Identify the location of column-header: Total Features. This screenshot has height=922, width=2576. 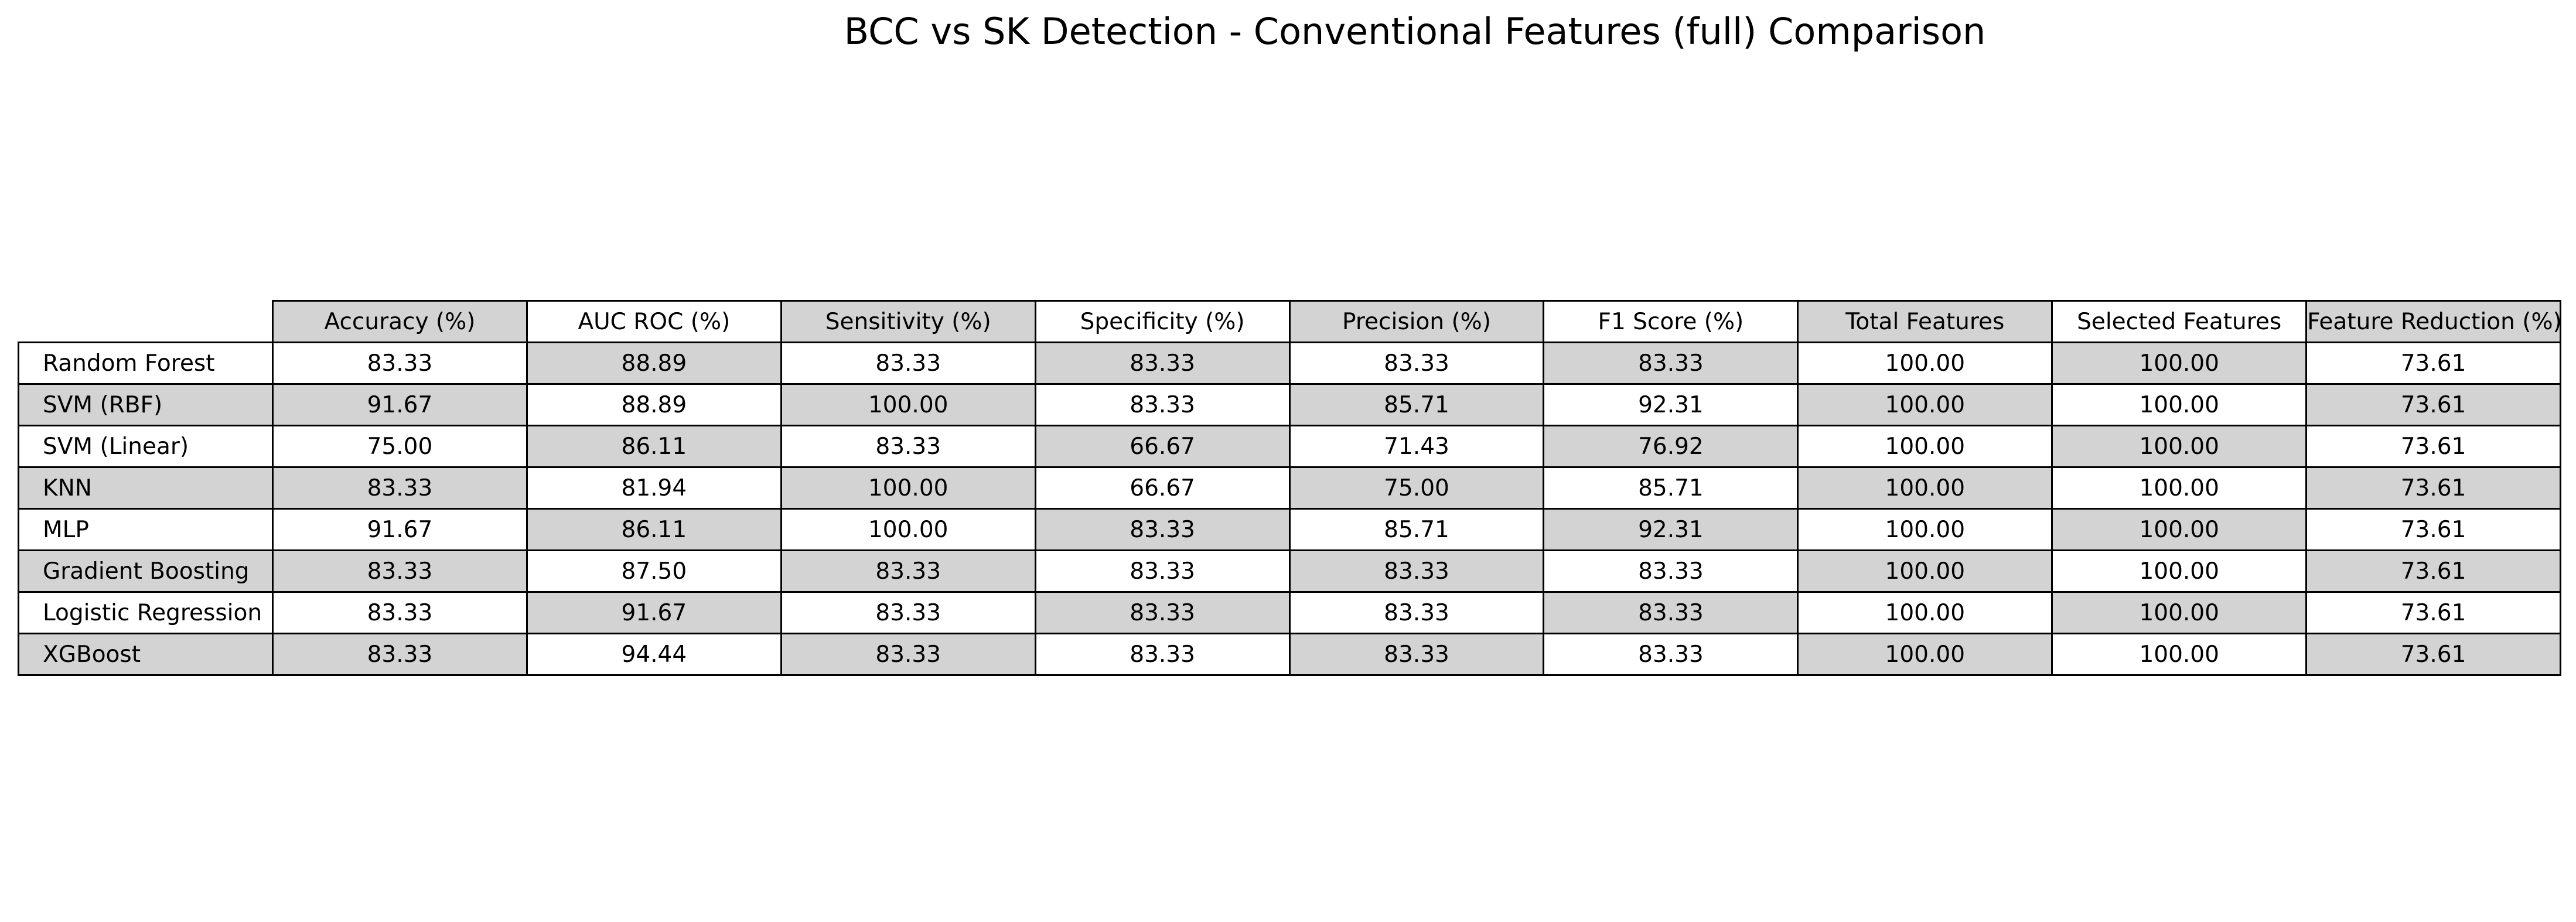
(1925, 321).